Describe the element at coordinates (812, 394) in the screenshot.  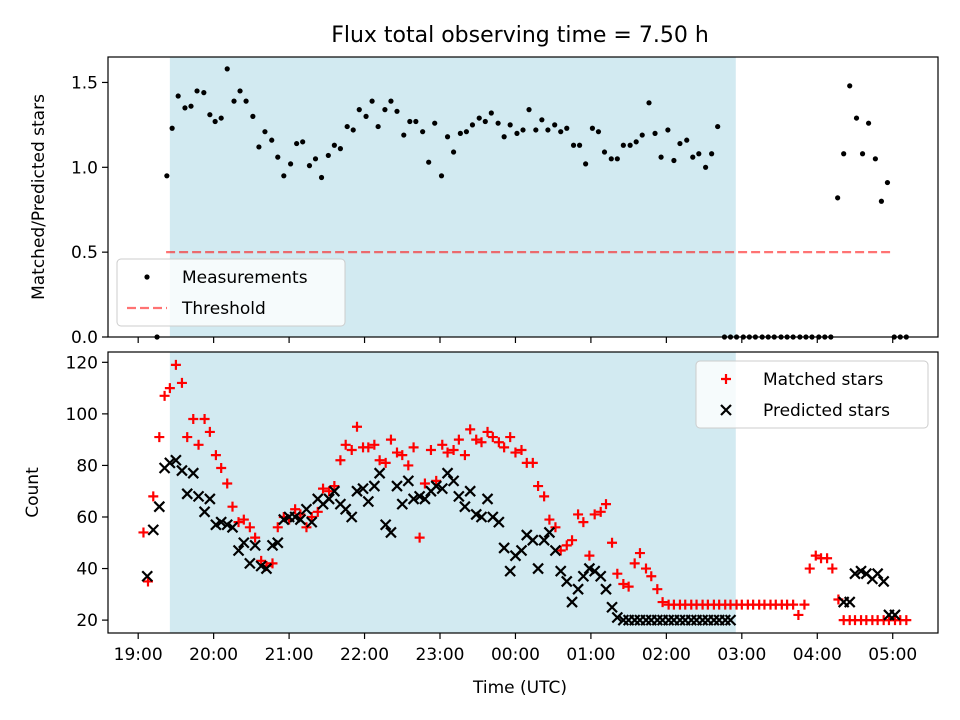
I see `count-legend: Matched stars Predicted stars` at that location.